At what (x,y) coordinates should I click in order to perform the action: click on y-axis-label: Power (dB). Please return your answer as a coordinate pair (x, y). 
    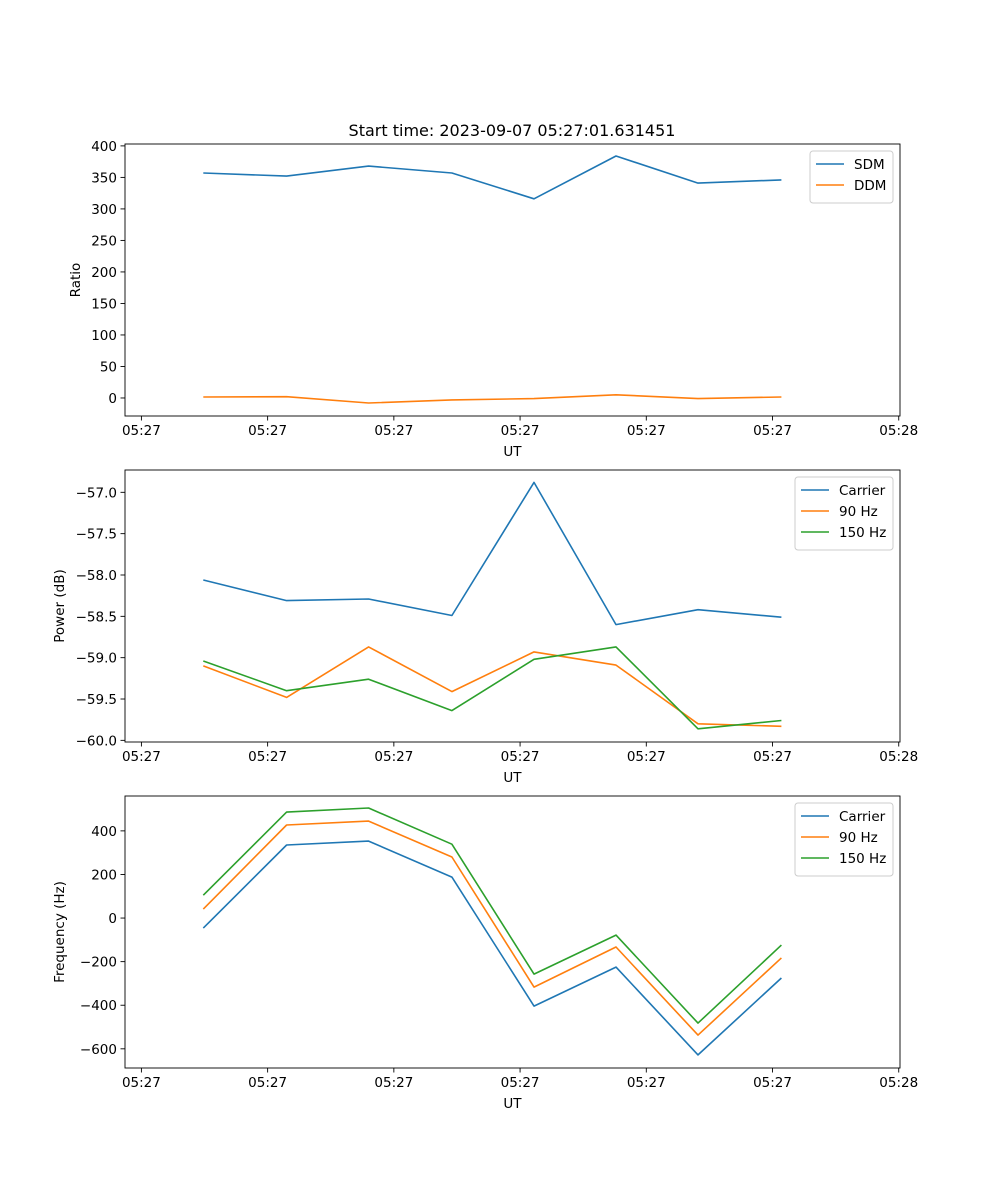
    Looking at the image, I should click on (60, 605).